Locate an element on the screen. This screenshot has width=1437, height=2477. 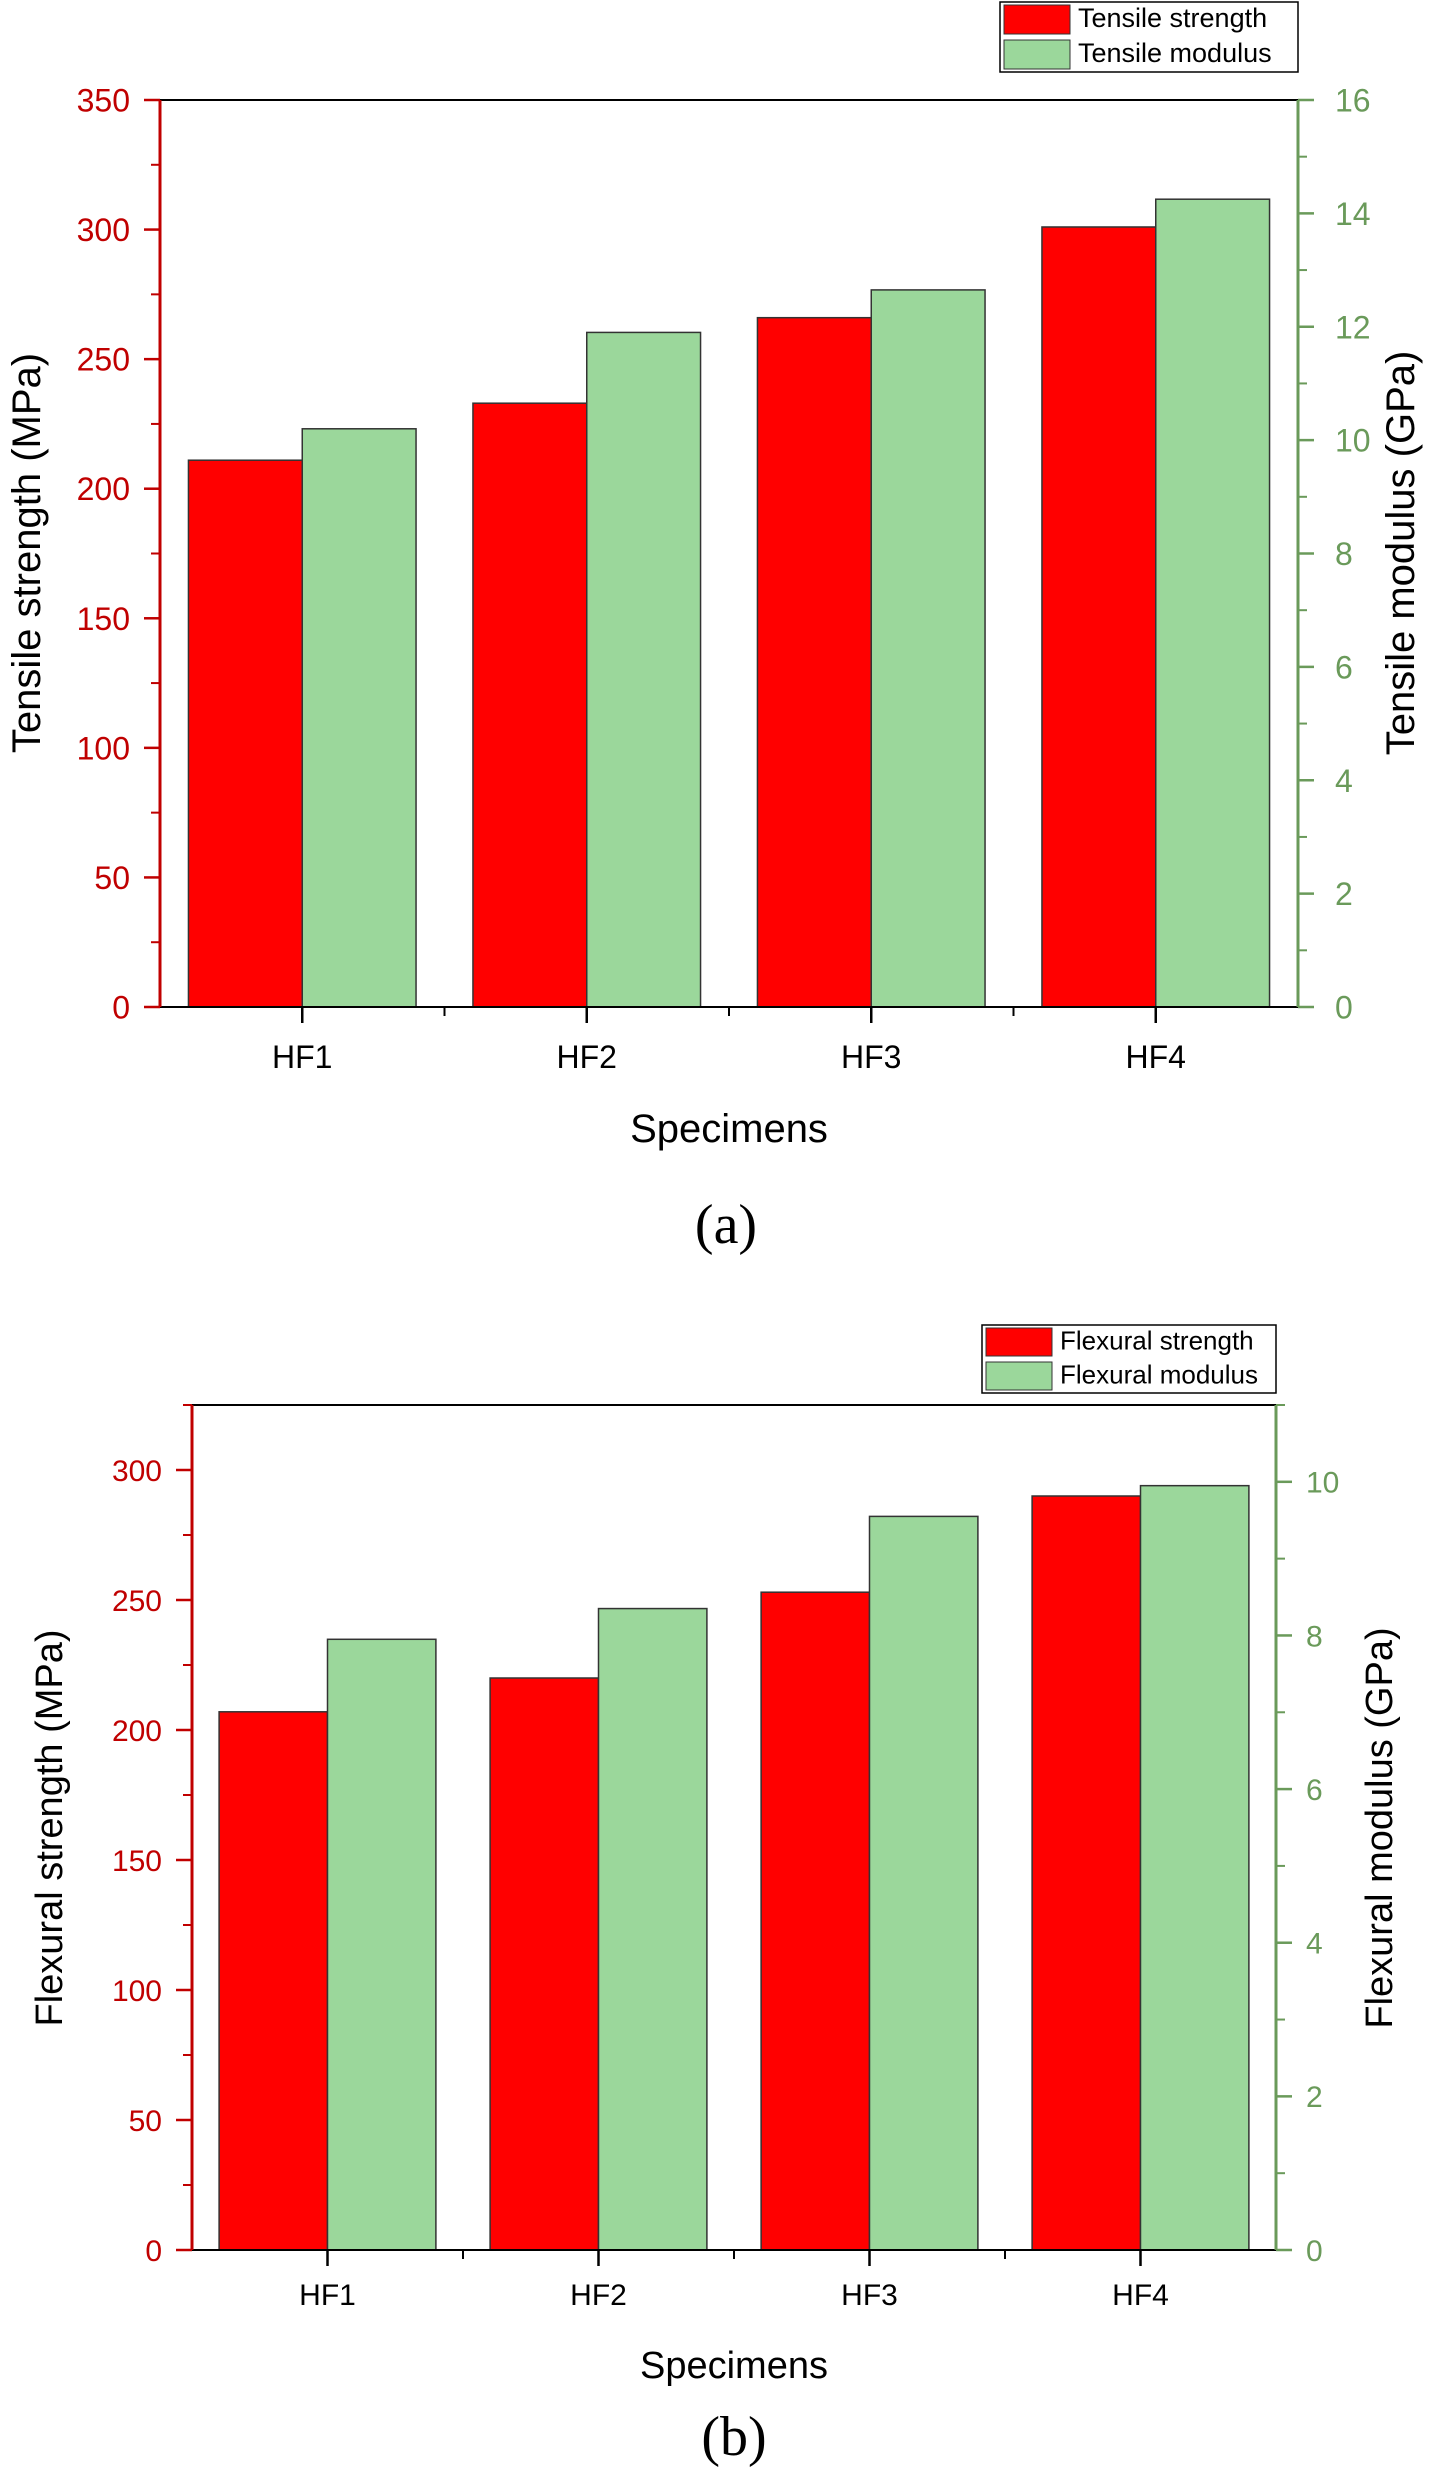
right-tick-label: 14 is located at coordinates (1353, 214).